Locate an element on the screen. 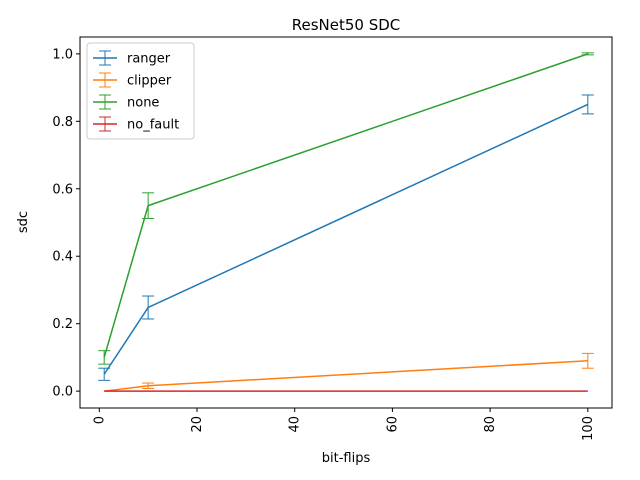  x-tick-label: 100 is located at coordinates (588, 428).